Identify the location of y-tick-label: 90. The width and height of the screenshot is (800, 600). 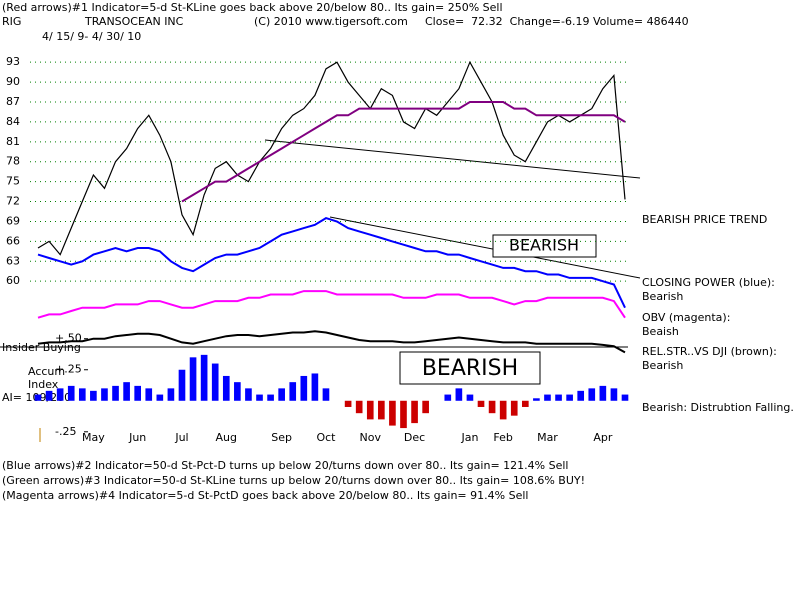
(13, 81).